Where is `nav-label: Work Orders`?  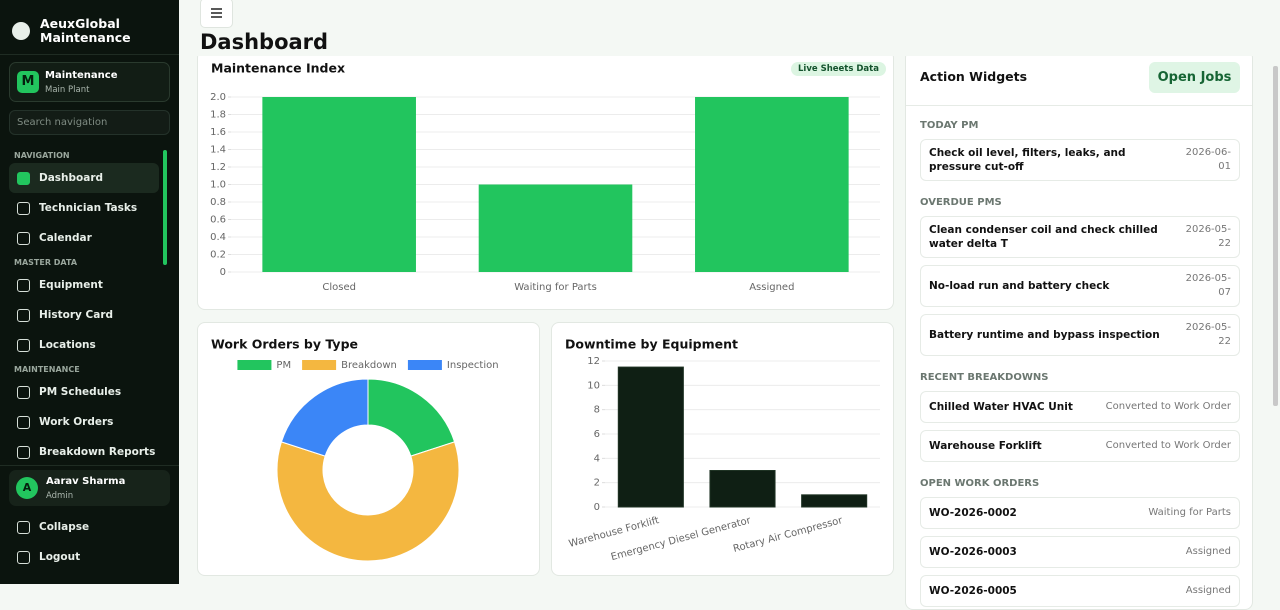
nav-label: Work Orders is located at coordinates (76, 422).